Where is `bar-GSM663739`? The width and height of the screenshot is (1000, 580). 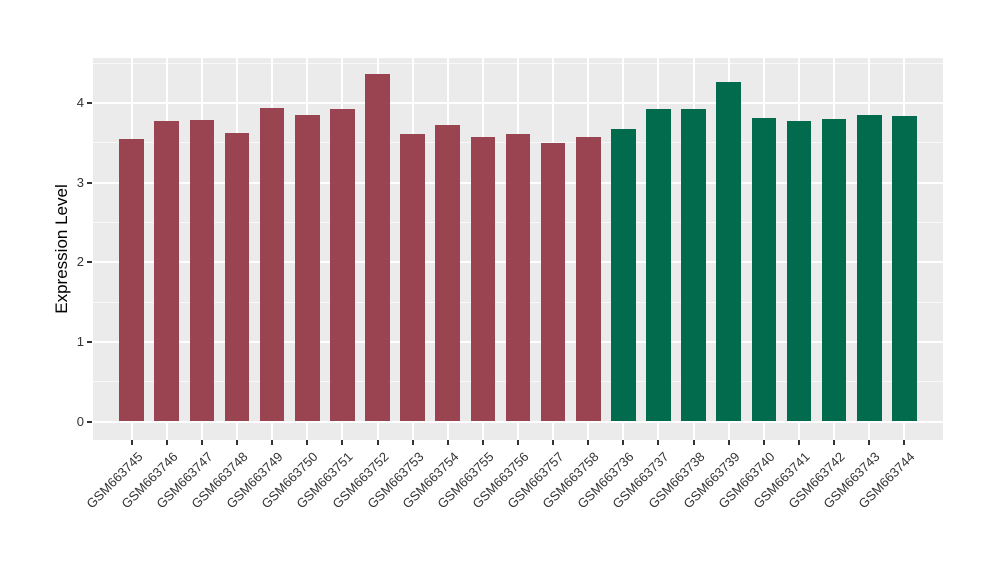 bar-GSM663739 is located at coordinates (729, 251).